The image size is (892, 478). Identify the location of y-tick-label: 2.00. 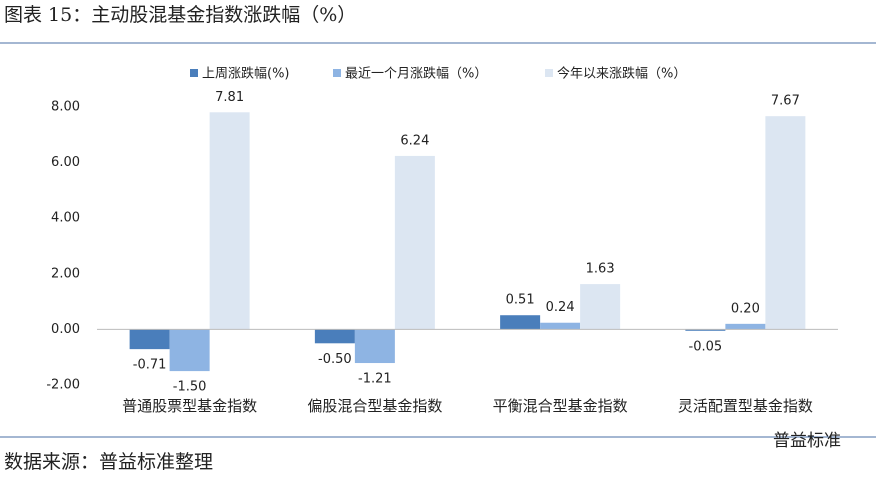
(65, 273).